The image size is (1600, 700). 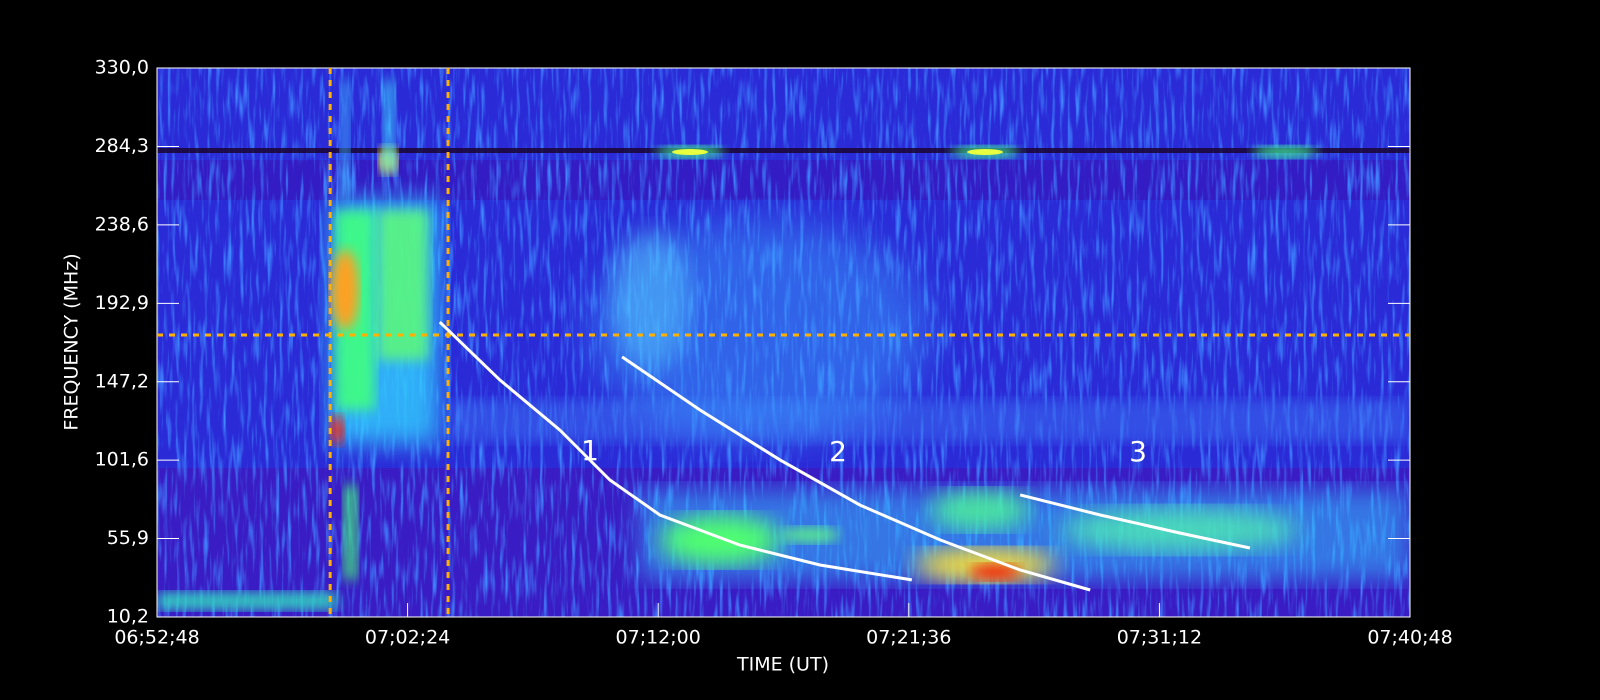 What do you see at coordinates (156, 638) in the screenshot?
I see `x-tick-label: 06;52;48` at bounding box center [156, 638].